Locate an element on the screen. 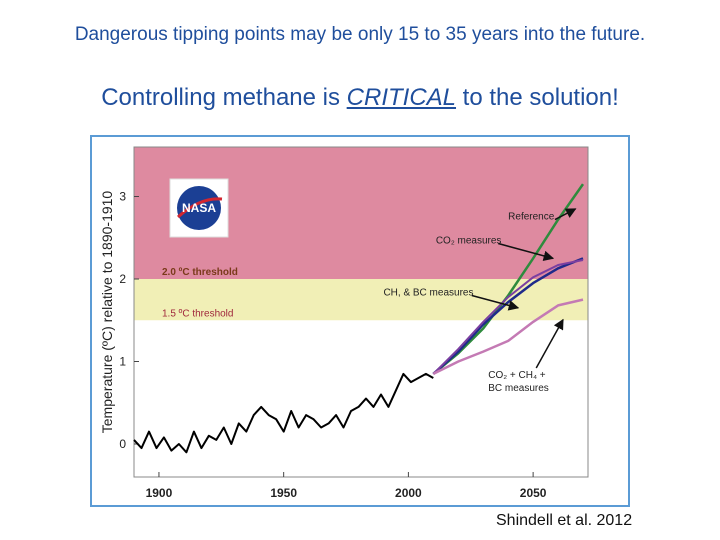 Image resolution: width=720 pixels, height=540 pixels. headline-methane-suffix: to the solution! is located at coordinates (537, 97).